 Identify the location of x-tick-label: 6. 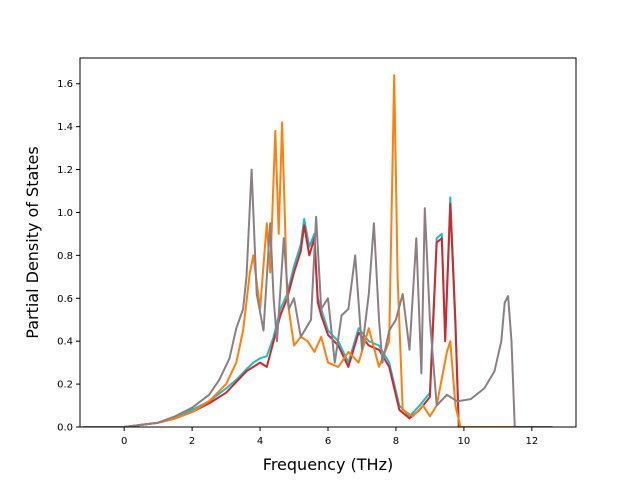
(328, 441).